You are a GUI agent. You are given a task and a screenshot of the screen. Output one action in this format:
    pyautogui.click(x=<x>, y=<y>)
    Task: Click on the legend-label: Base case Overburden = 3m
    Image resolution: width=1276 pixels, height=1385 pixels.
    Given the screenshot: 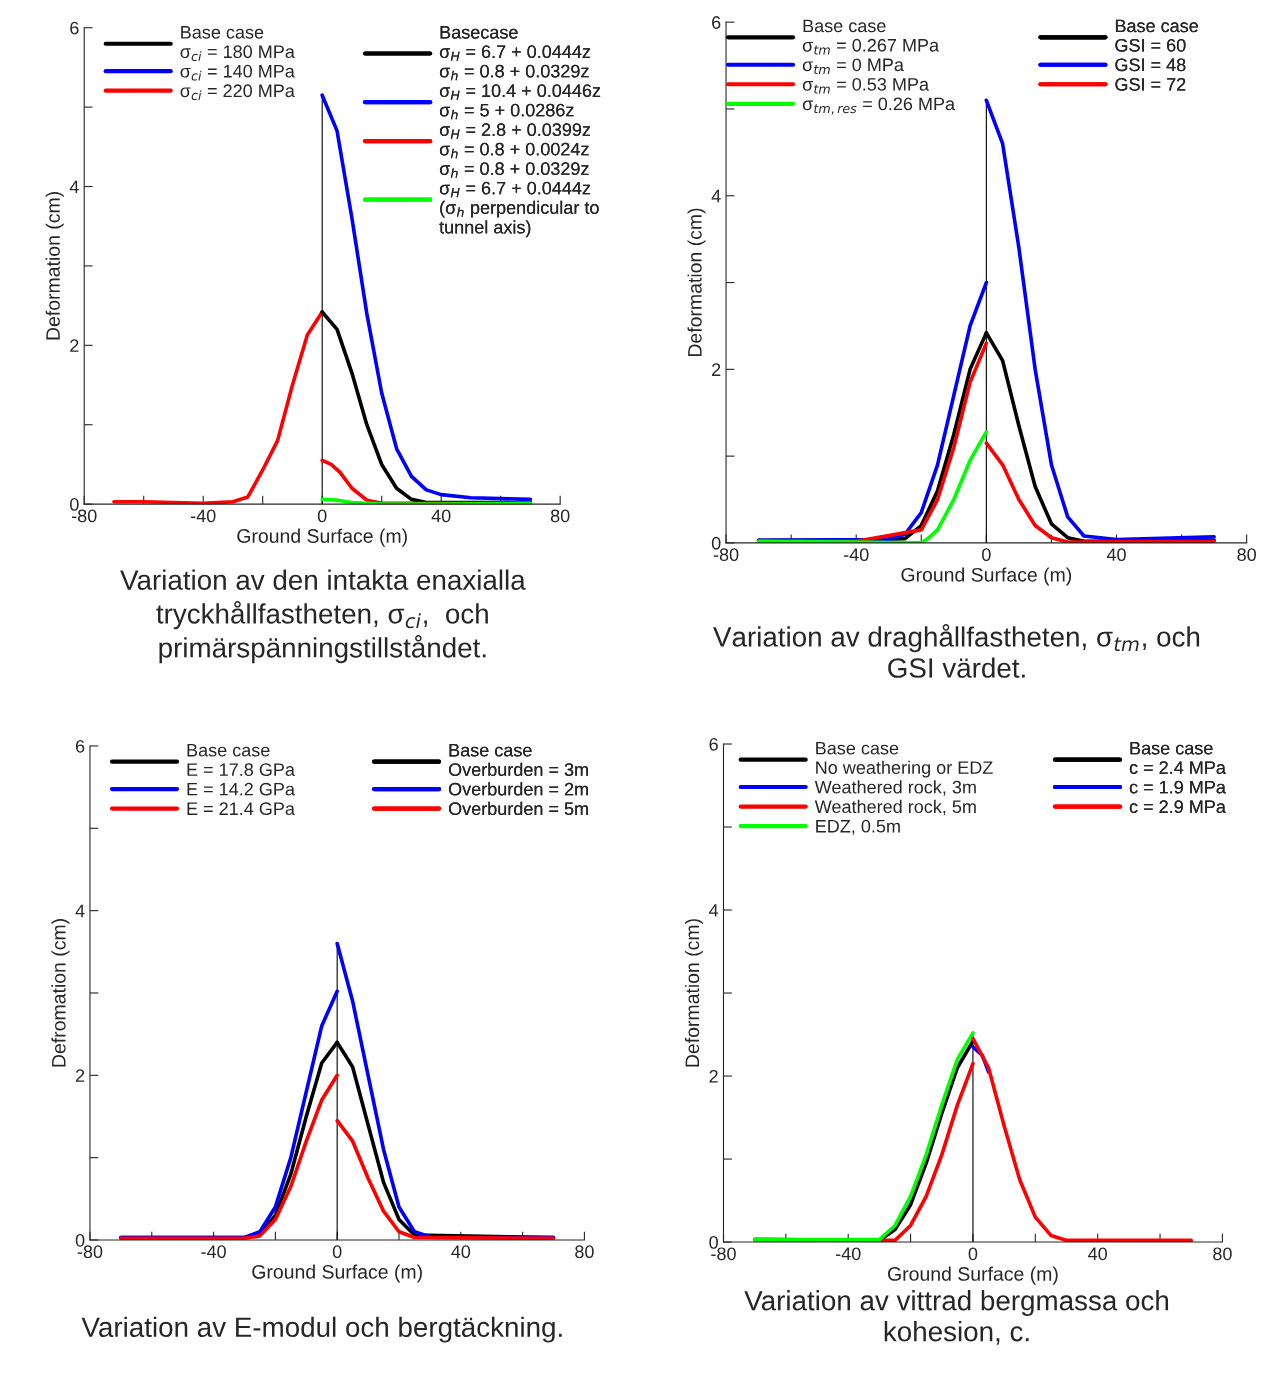 What is the action you would take?
    pyautogui.click(x=518, y=760)
    